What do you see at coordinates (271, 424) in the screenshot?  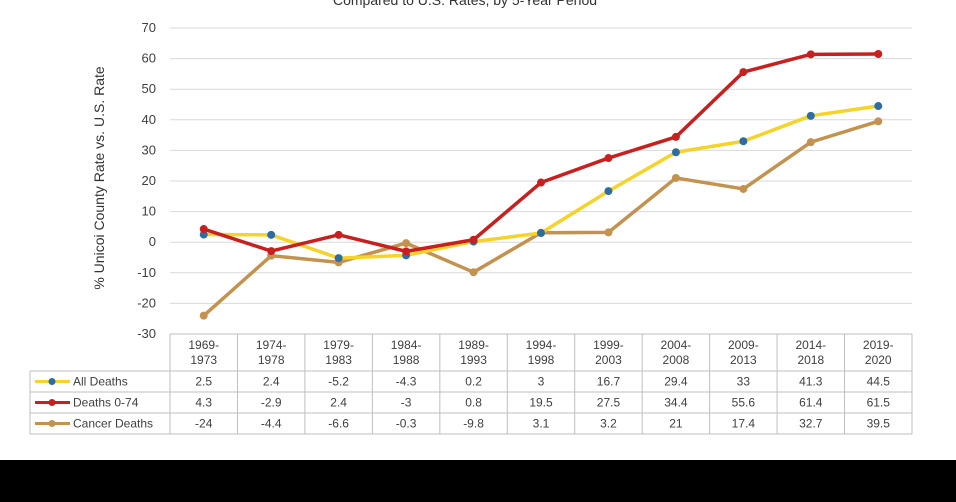 I see `table-cell: -4.4` at bounding box center [271, 424].